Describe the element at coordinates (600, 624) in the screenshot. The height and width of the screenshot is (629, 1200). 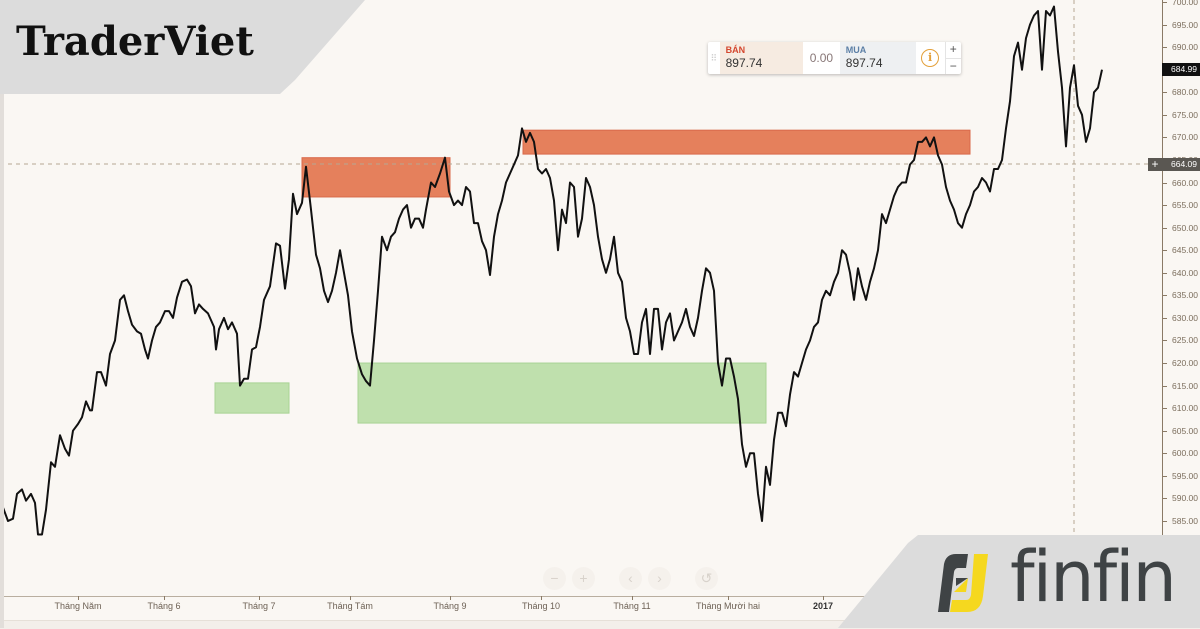
I see `bottom-toolbar-strip` at that location.